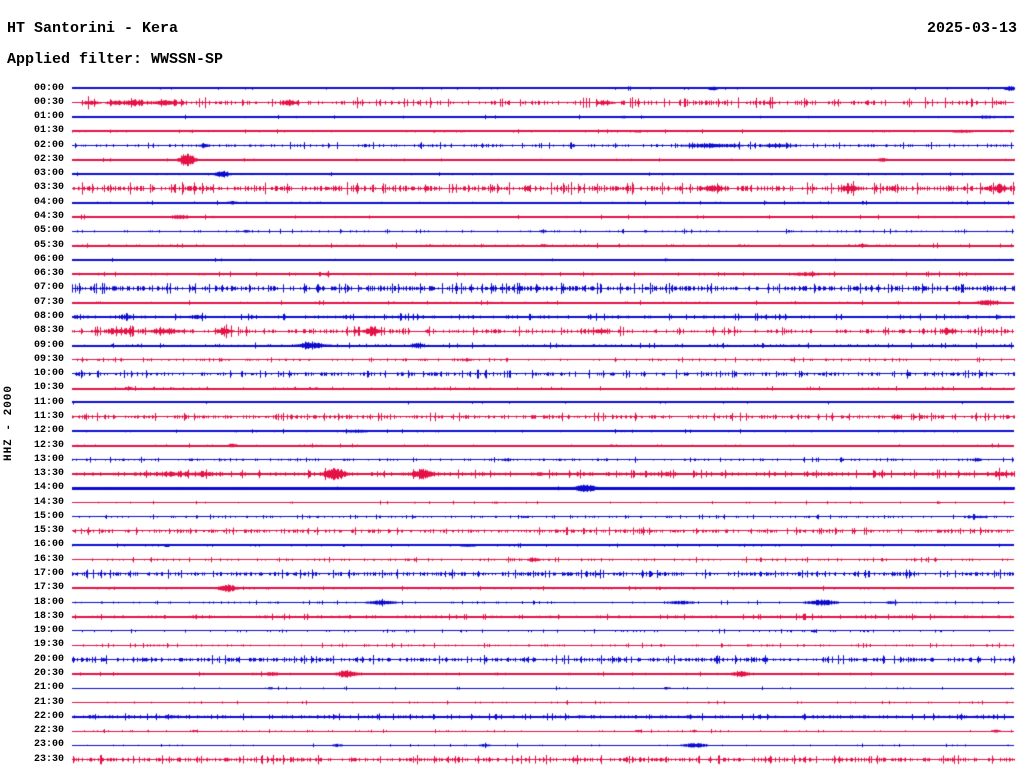 The width and height of the screenshot is (1024, 780). What do you see at coordinates (48, 673) in the screenshot?
I see `time-label-2030: 20:30` at bounding box center [48, 673].